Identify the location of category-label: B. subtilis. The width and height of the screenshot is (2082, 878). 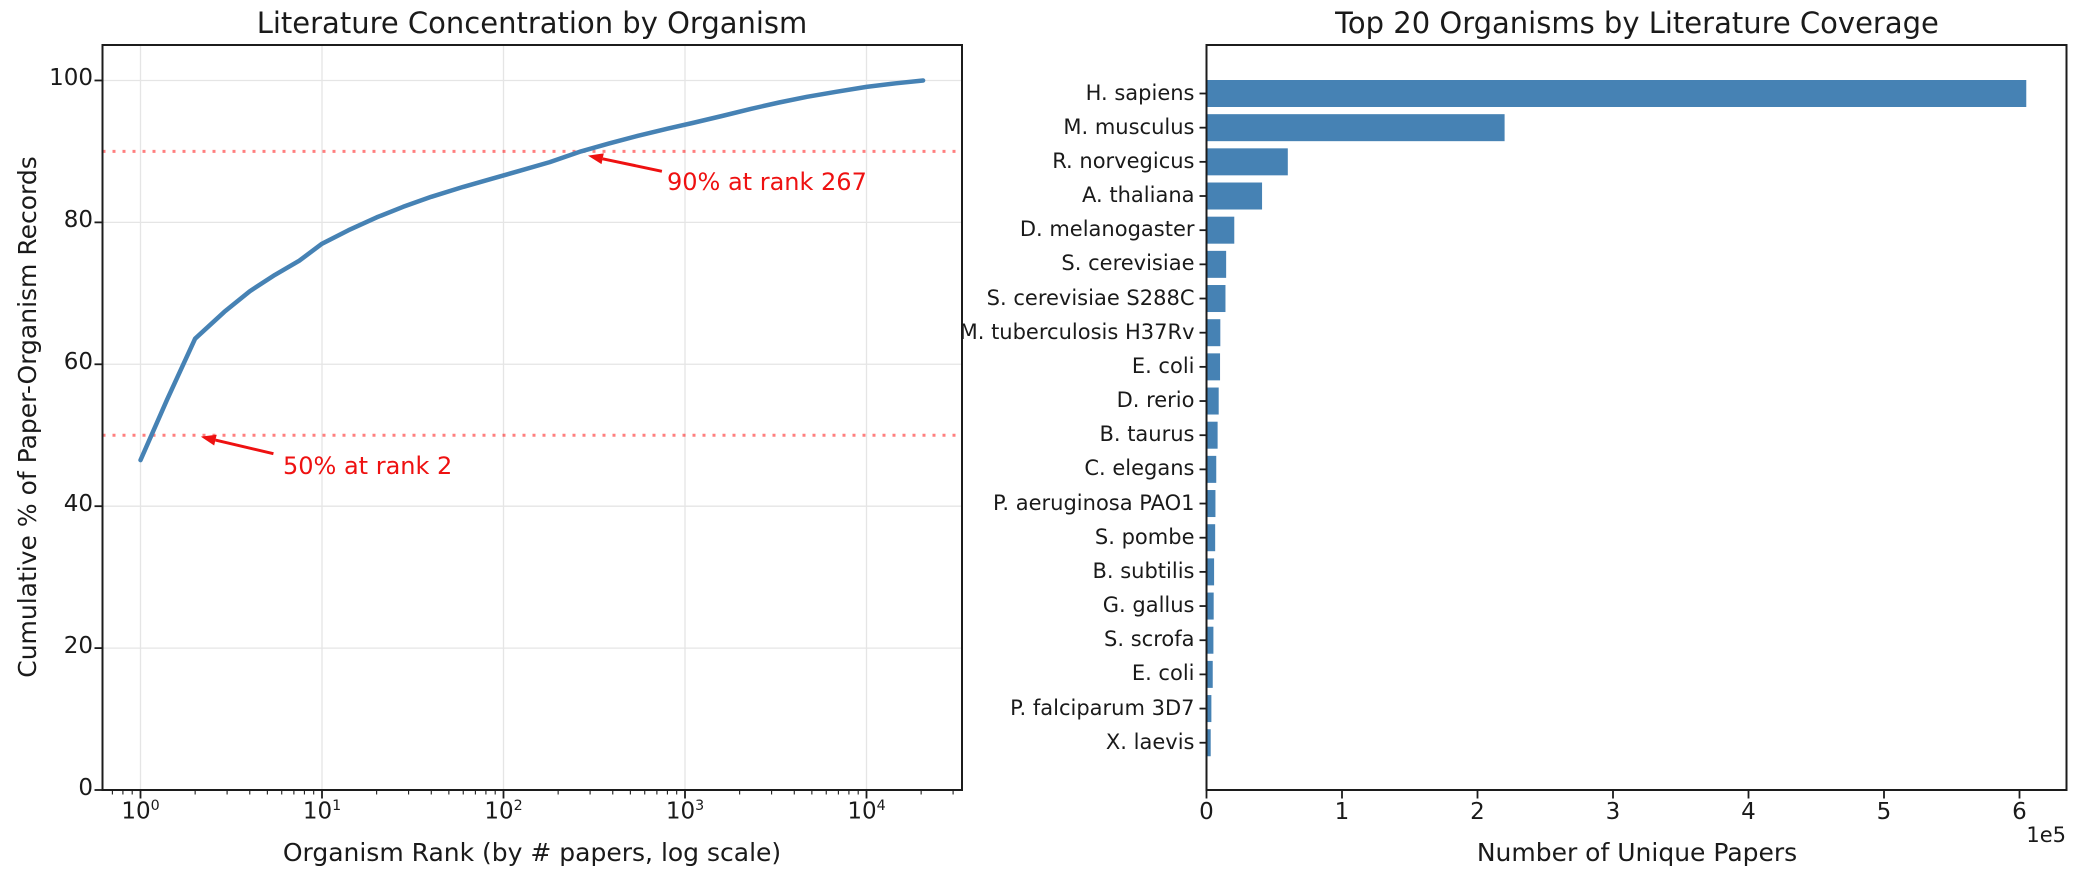
(1143, 570).